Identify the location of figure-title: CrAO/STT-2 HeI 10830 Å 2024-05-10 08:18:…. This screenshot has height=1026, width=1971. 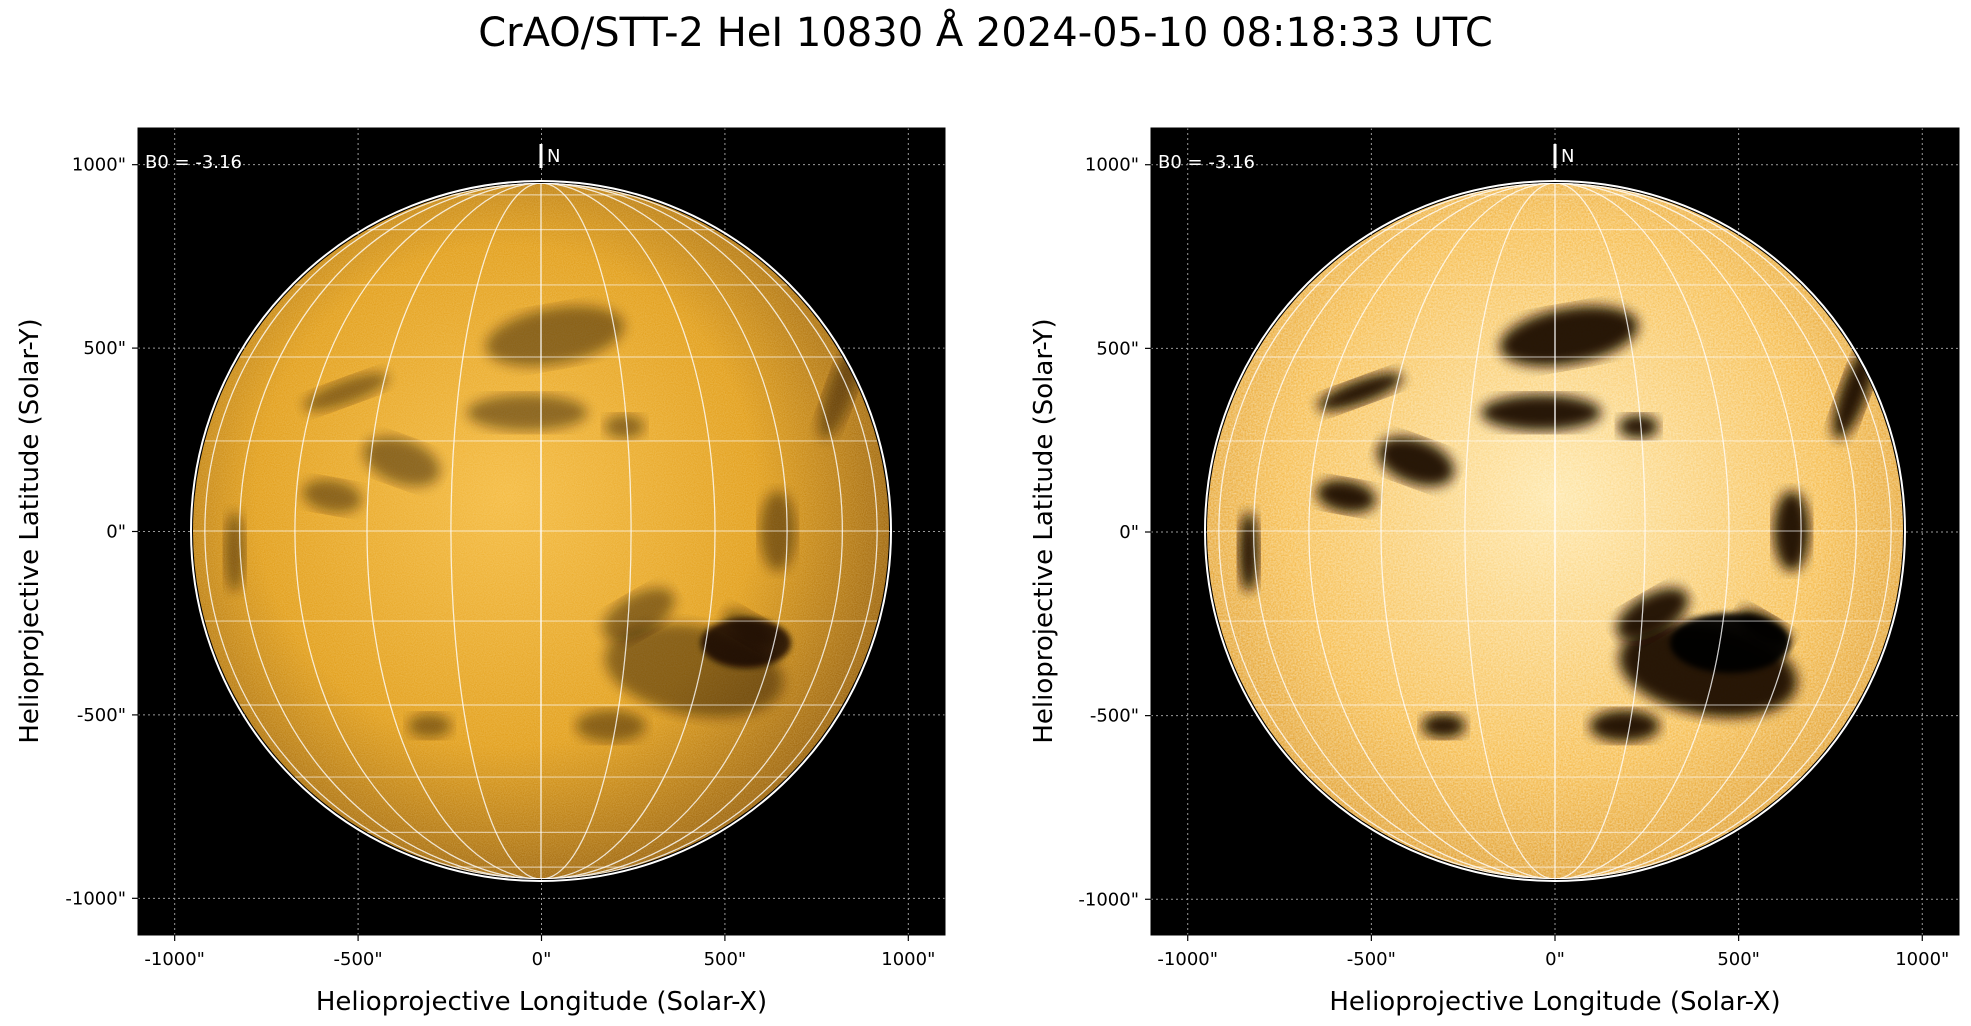
(985, 33).